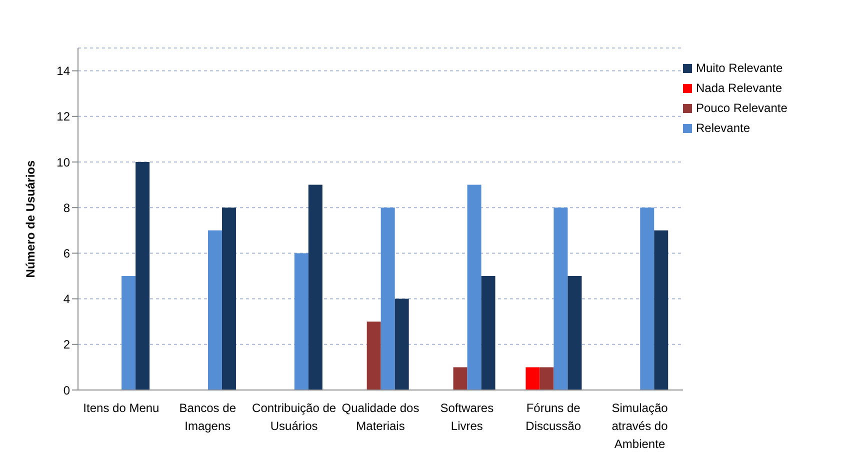 The image size is (851, 472). I want to click on x-tick-label: Contribuição de Usuários, so click(294, 417).